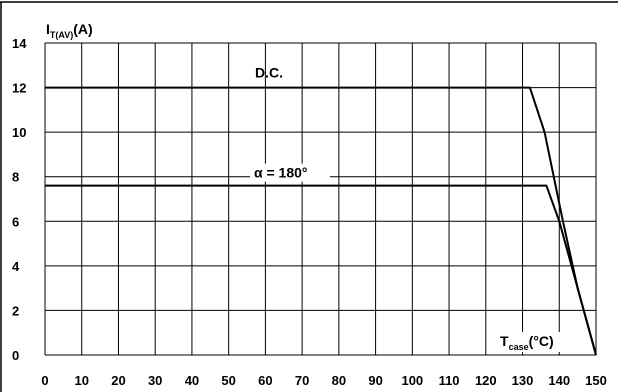 This screenshot has width=618, height=392. Describe the element at coordinates (269, 73) in the screenshot. I see `series-label-dc: D.C.` at that location.